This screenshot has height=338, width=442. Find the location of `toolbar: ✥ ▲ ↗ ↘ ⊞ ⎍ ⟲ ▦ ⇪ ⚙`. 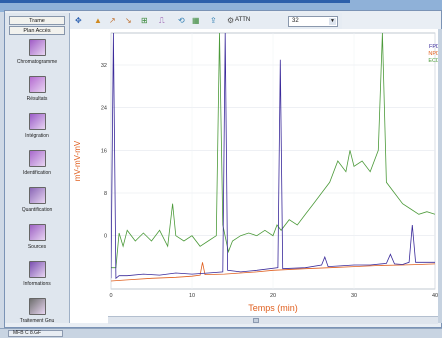

toolbar: ✥ ▲ ↗ ↘ ⊞ ⎍ ⟲ ▦ ⇪ ⚙ is located at coordinates (206, 21).